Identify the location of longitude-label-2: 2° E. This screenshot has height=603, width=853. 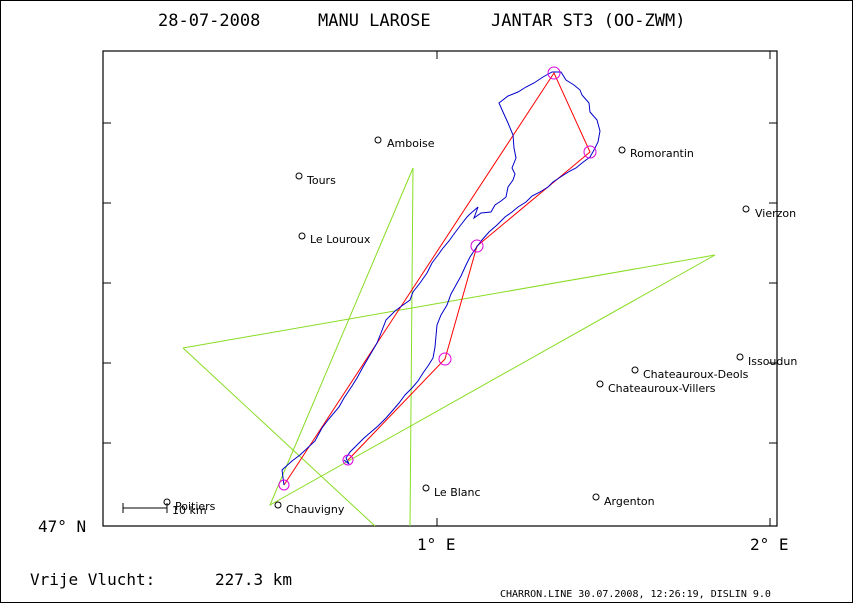
(769, 544).